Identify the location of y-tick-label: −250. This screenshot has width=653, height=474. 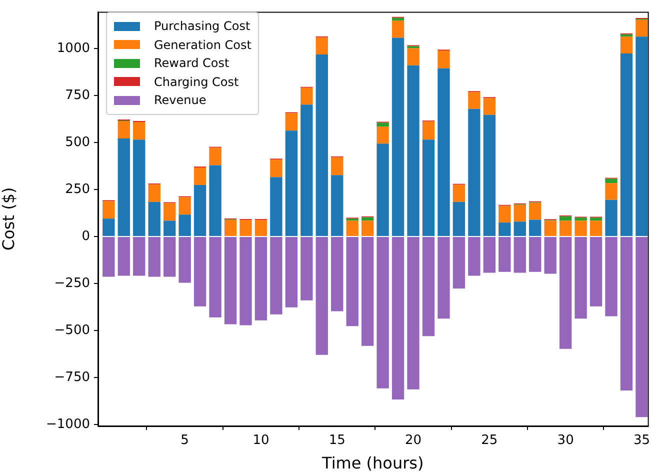
(72, 283).